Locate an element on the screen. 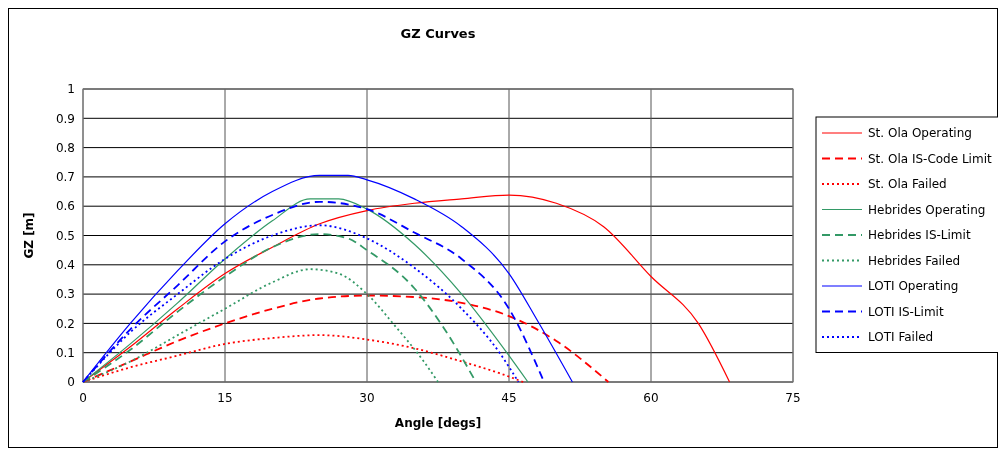  legend-label: Hebrides Operating is located at coordinates (927, 209).